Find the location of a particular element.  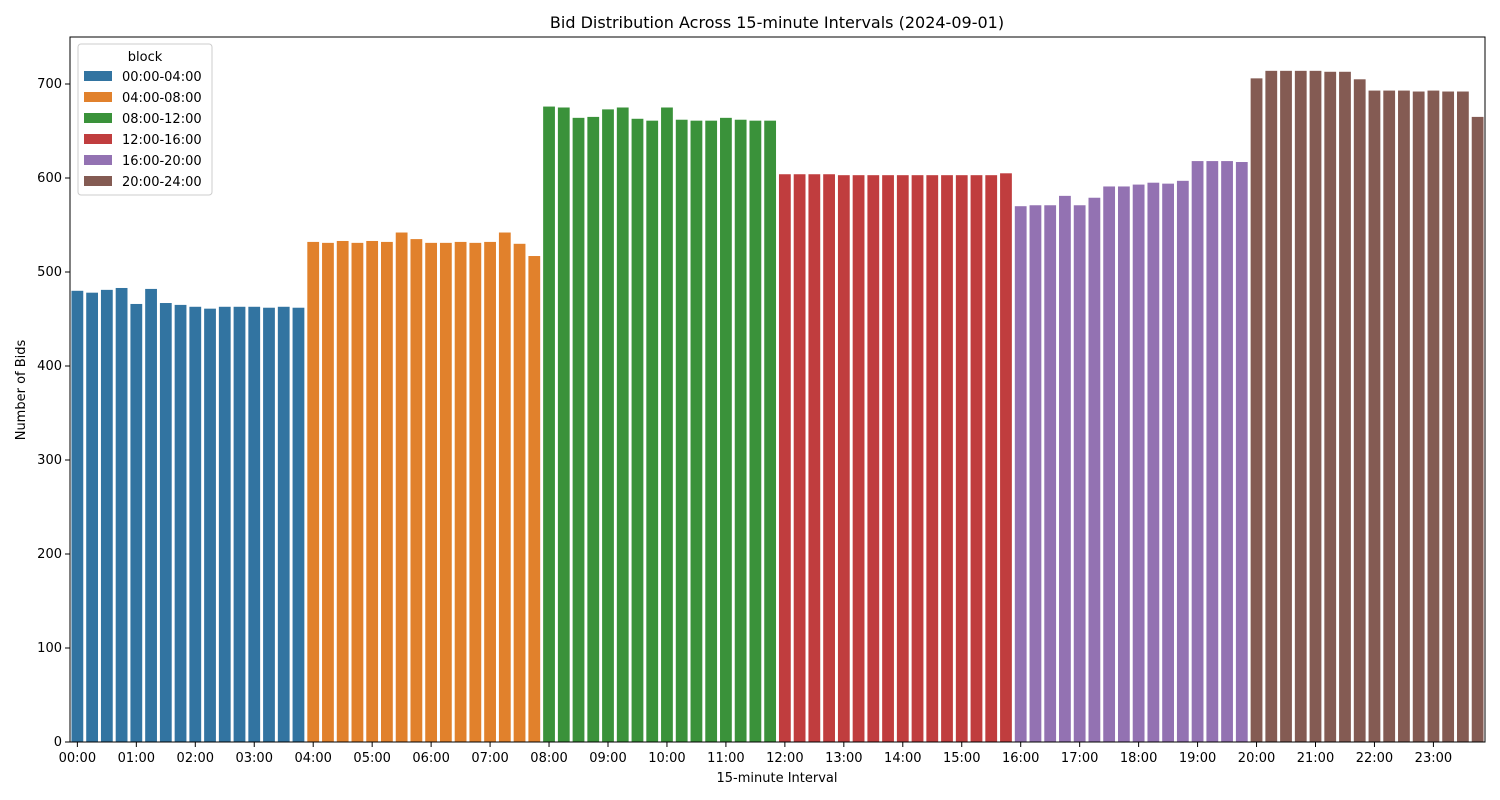

x-tick-label: 20:00 is located at coordinates (1256, 758).